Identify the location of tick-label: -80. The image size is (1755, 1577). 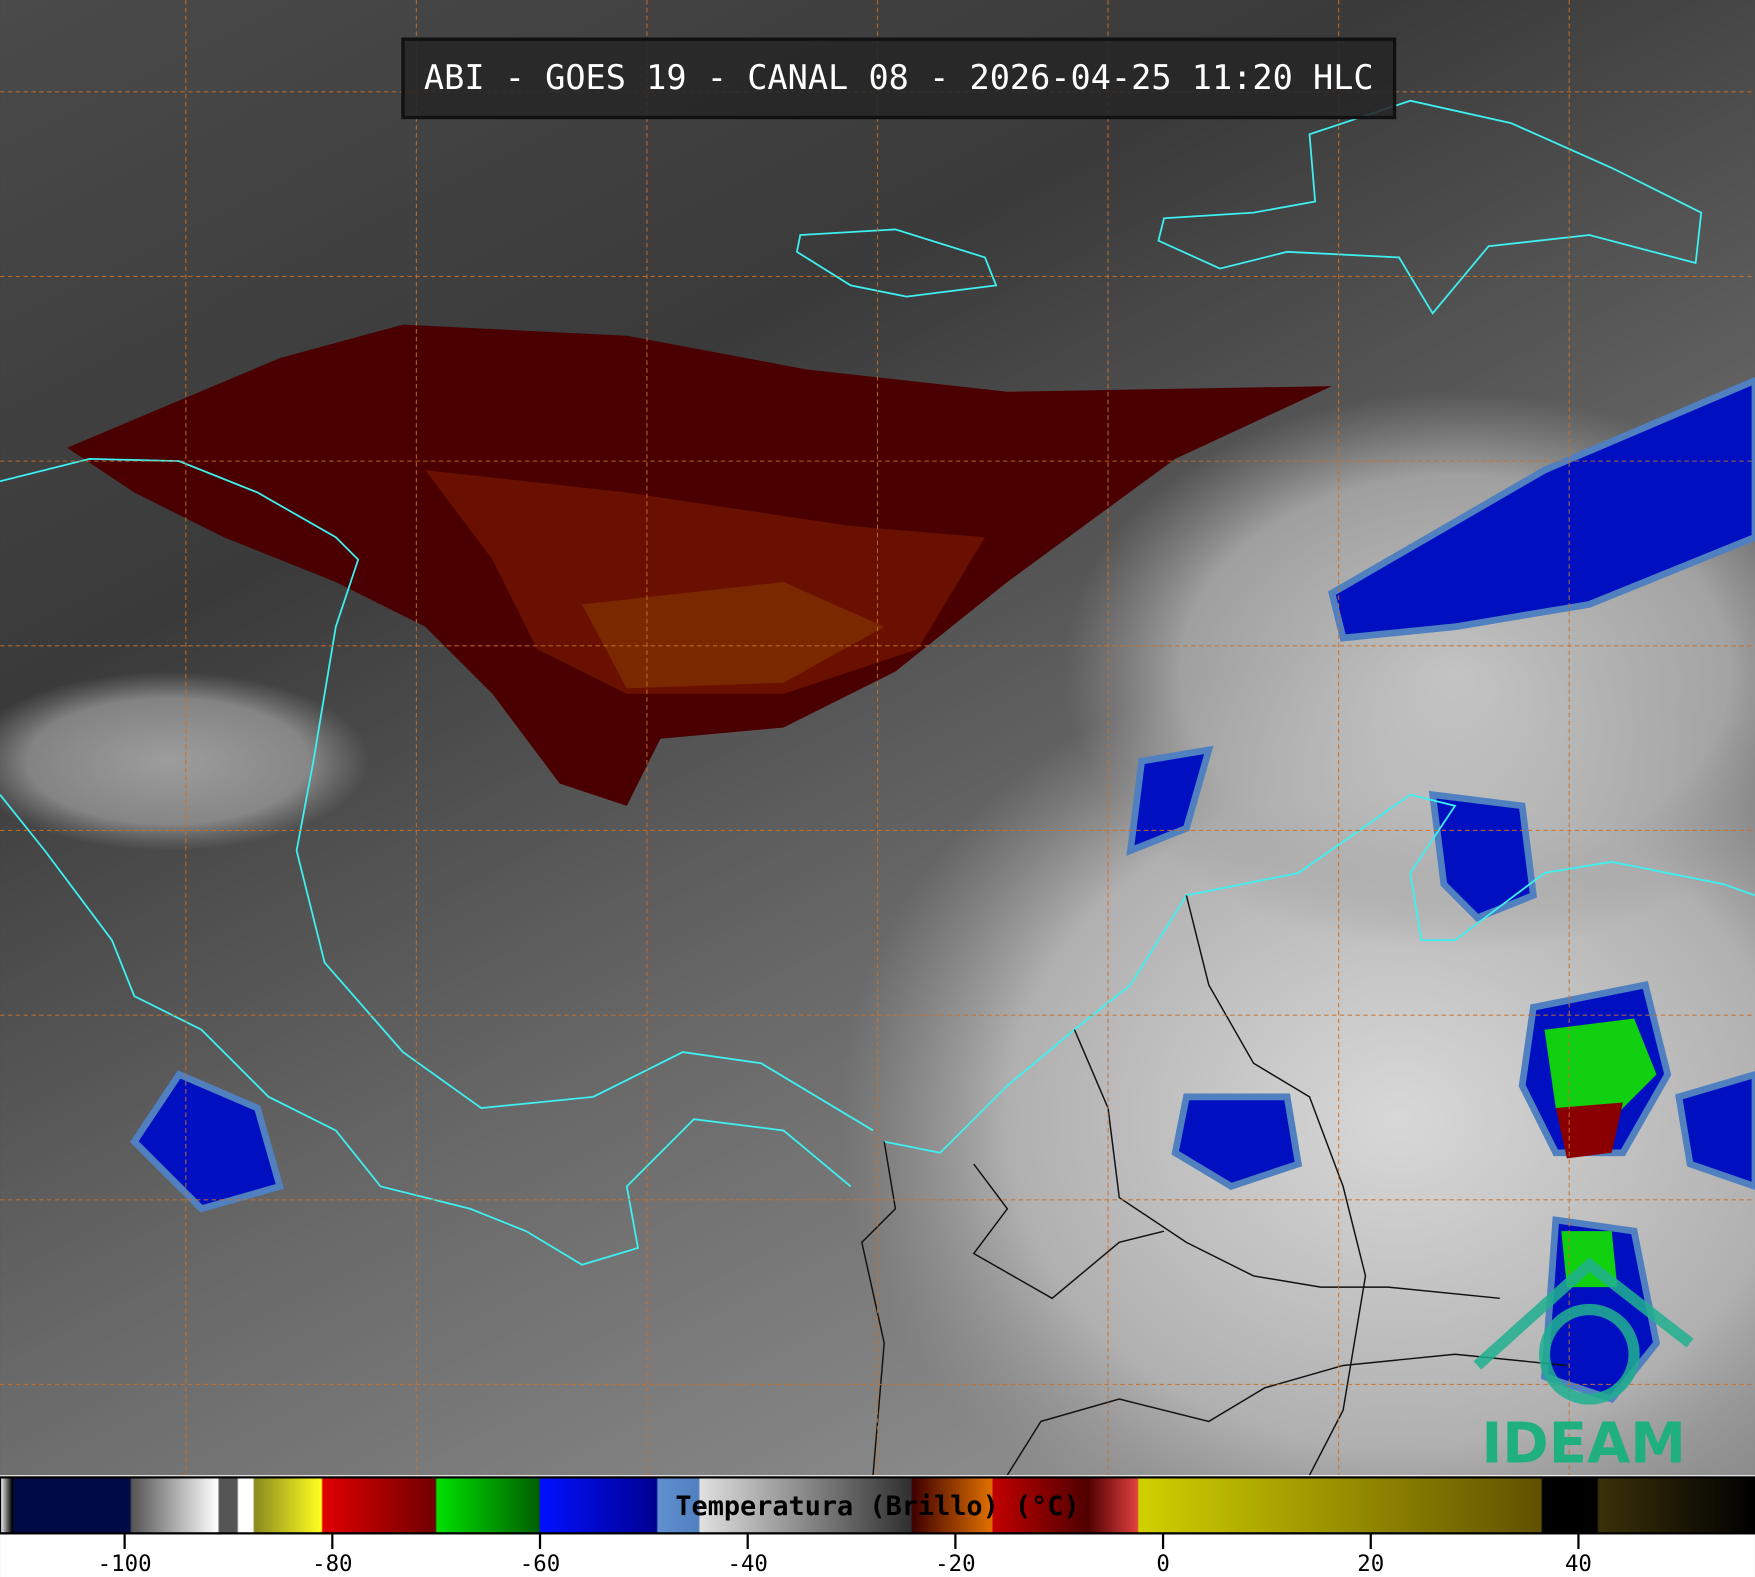
(332, 1564).